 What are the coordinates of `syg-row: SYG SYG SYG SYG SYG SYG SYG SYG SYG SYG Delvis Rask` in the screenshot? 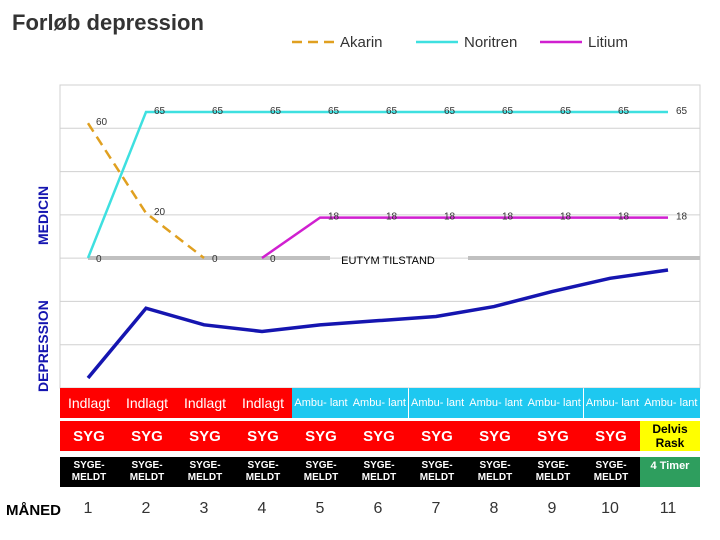 It's located at (380, 436).